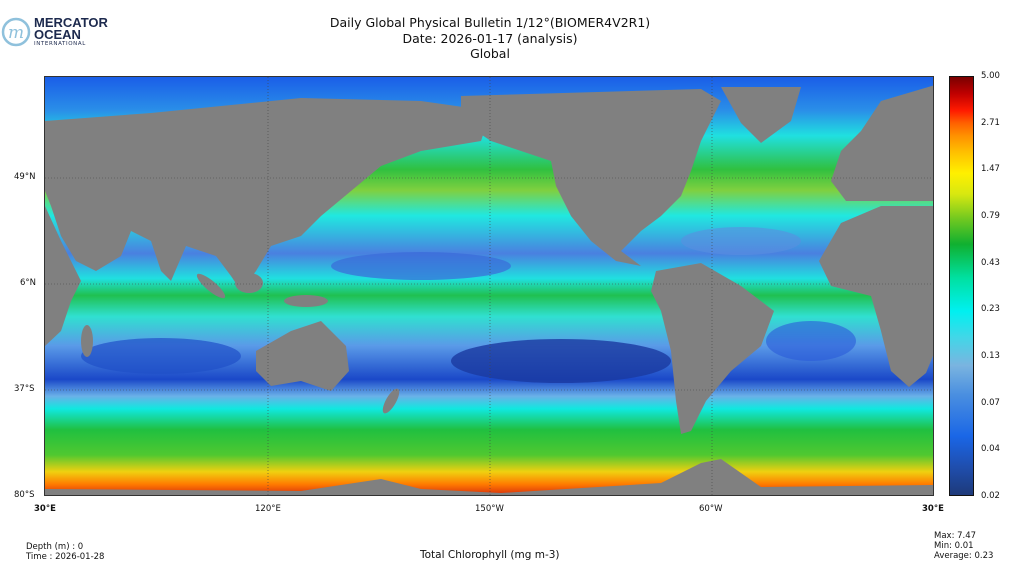 The width and height of the screenshot is (1013, 576). What do you see at coordinates (489, 509) in the screenshot?
I see `lon-label: 150°W` at bounding box center [489, 509].